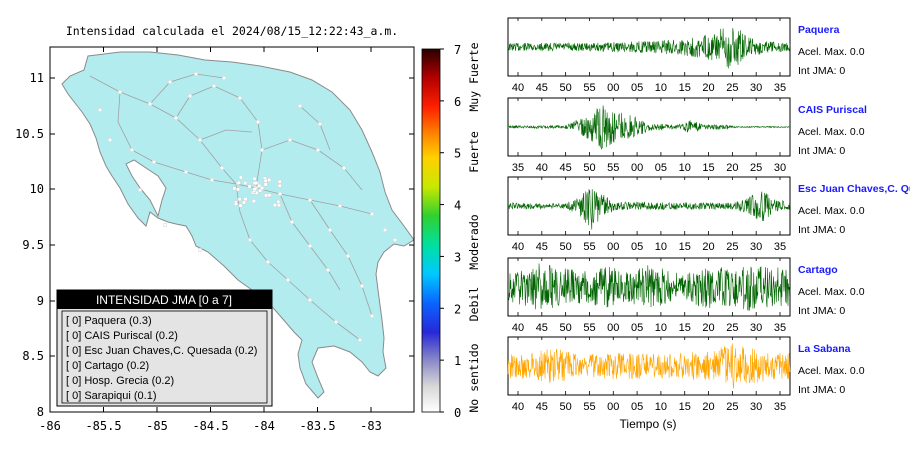 Image resolution: width=910 pixels, height=464 pixels. Describe the element at coordinates (542, 88) in the screenshot. I see `seismogram-tick-label: 45` at that location.